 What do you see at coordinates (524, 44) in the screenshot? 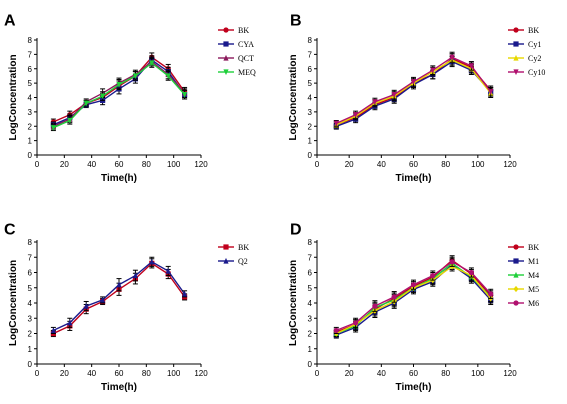
I see `legend-entry: Cy1` at bounding box center [524, 44].